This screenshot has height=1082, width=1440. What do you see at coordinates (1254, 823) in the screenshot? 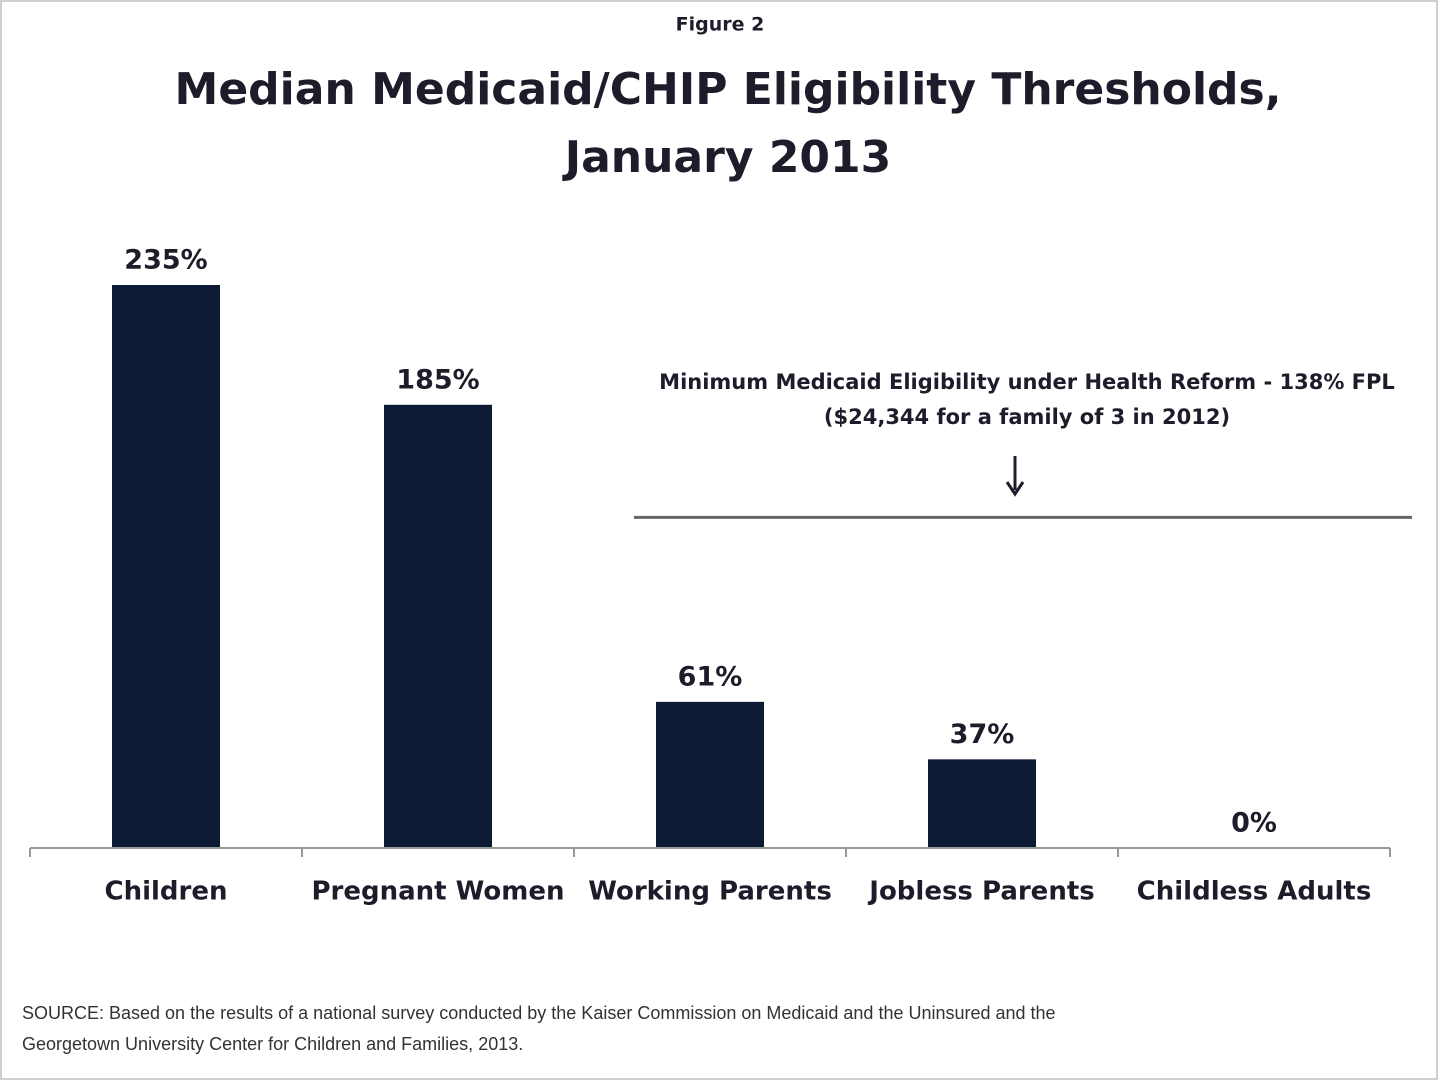
I see `value-label: 0%` at bounding box center [1254, 823].